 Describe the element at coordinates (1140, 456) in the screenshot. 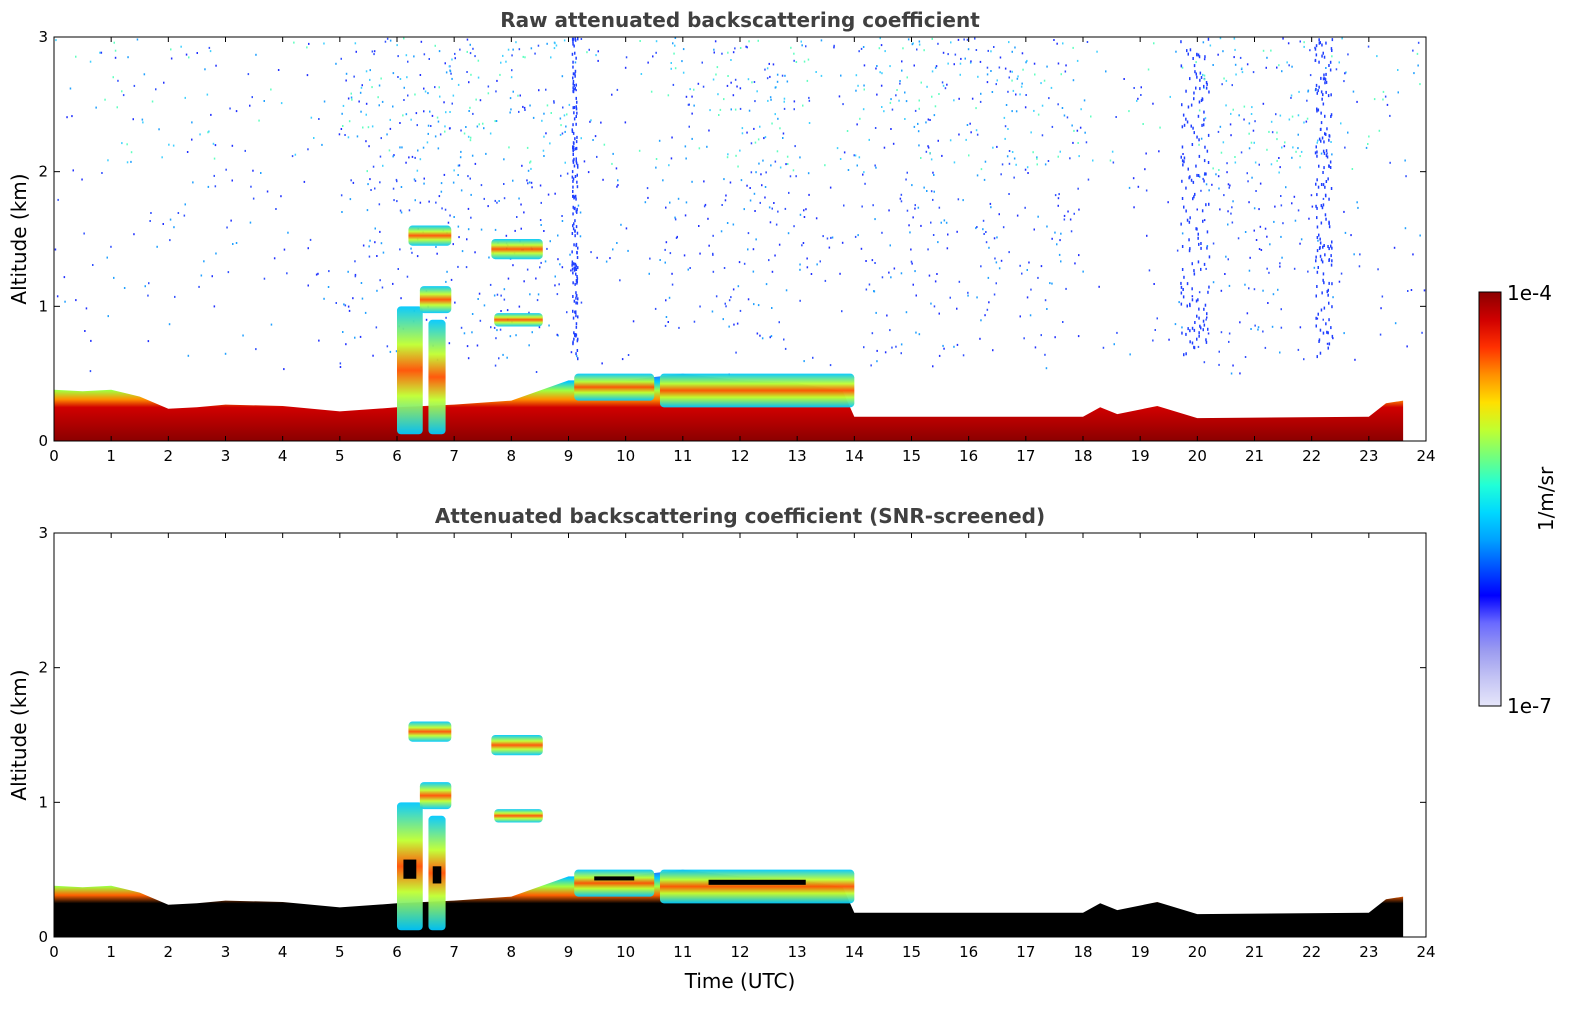

I see `x-tick-label: 19` at that location.